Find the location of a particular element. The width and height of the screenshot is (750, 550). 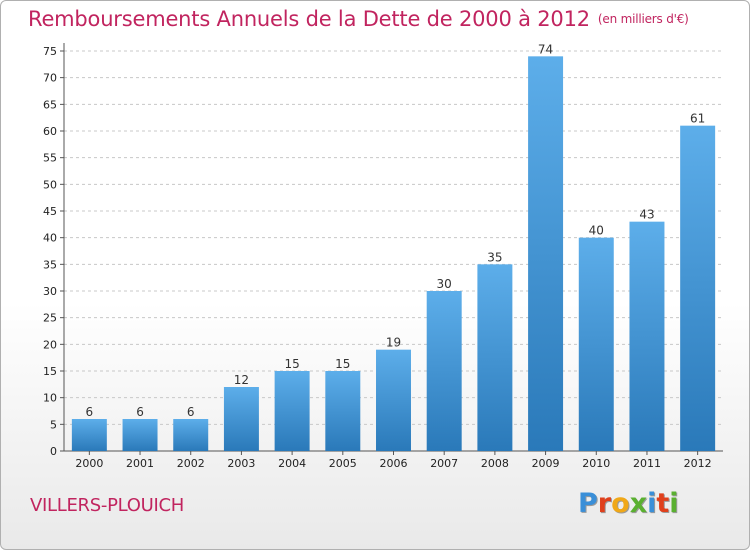

x-tick-label: 2006 is located at coordinates (394, 463).